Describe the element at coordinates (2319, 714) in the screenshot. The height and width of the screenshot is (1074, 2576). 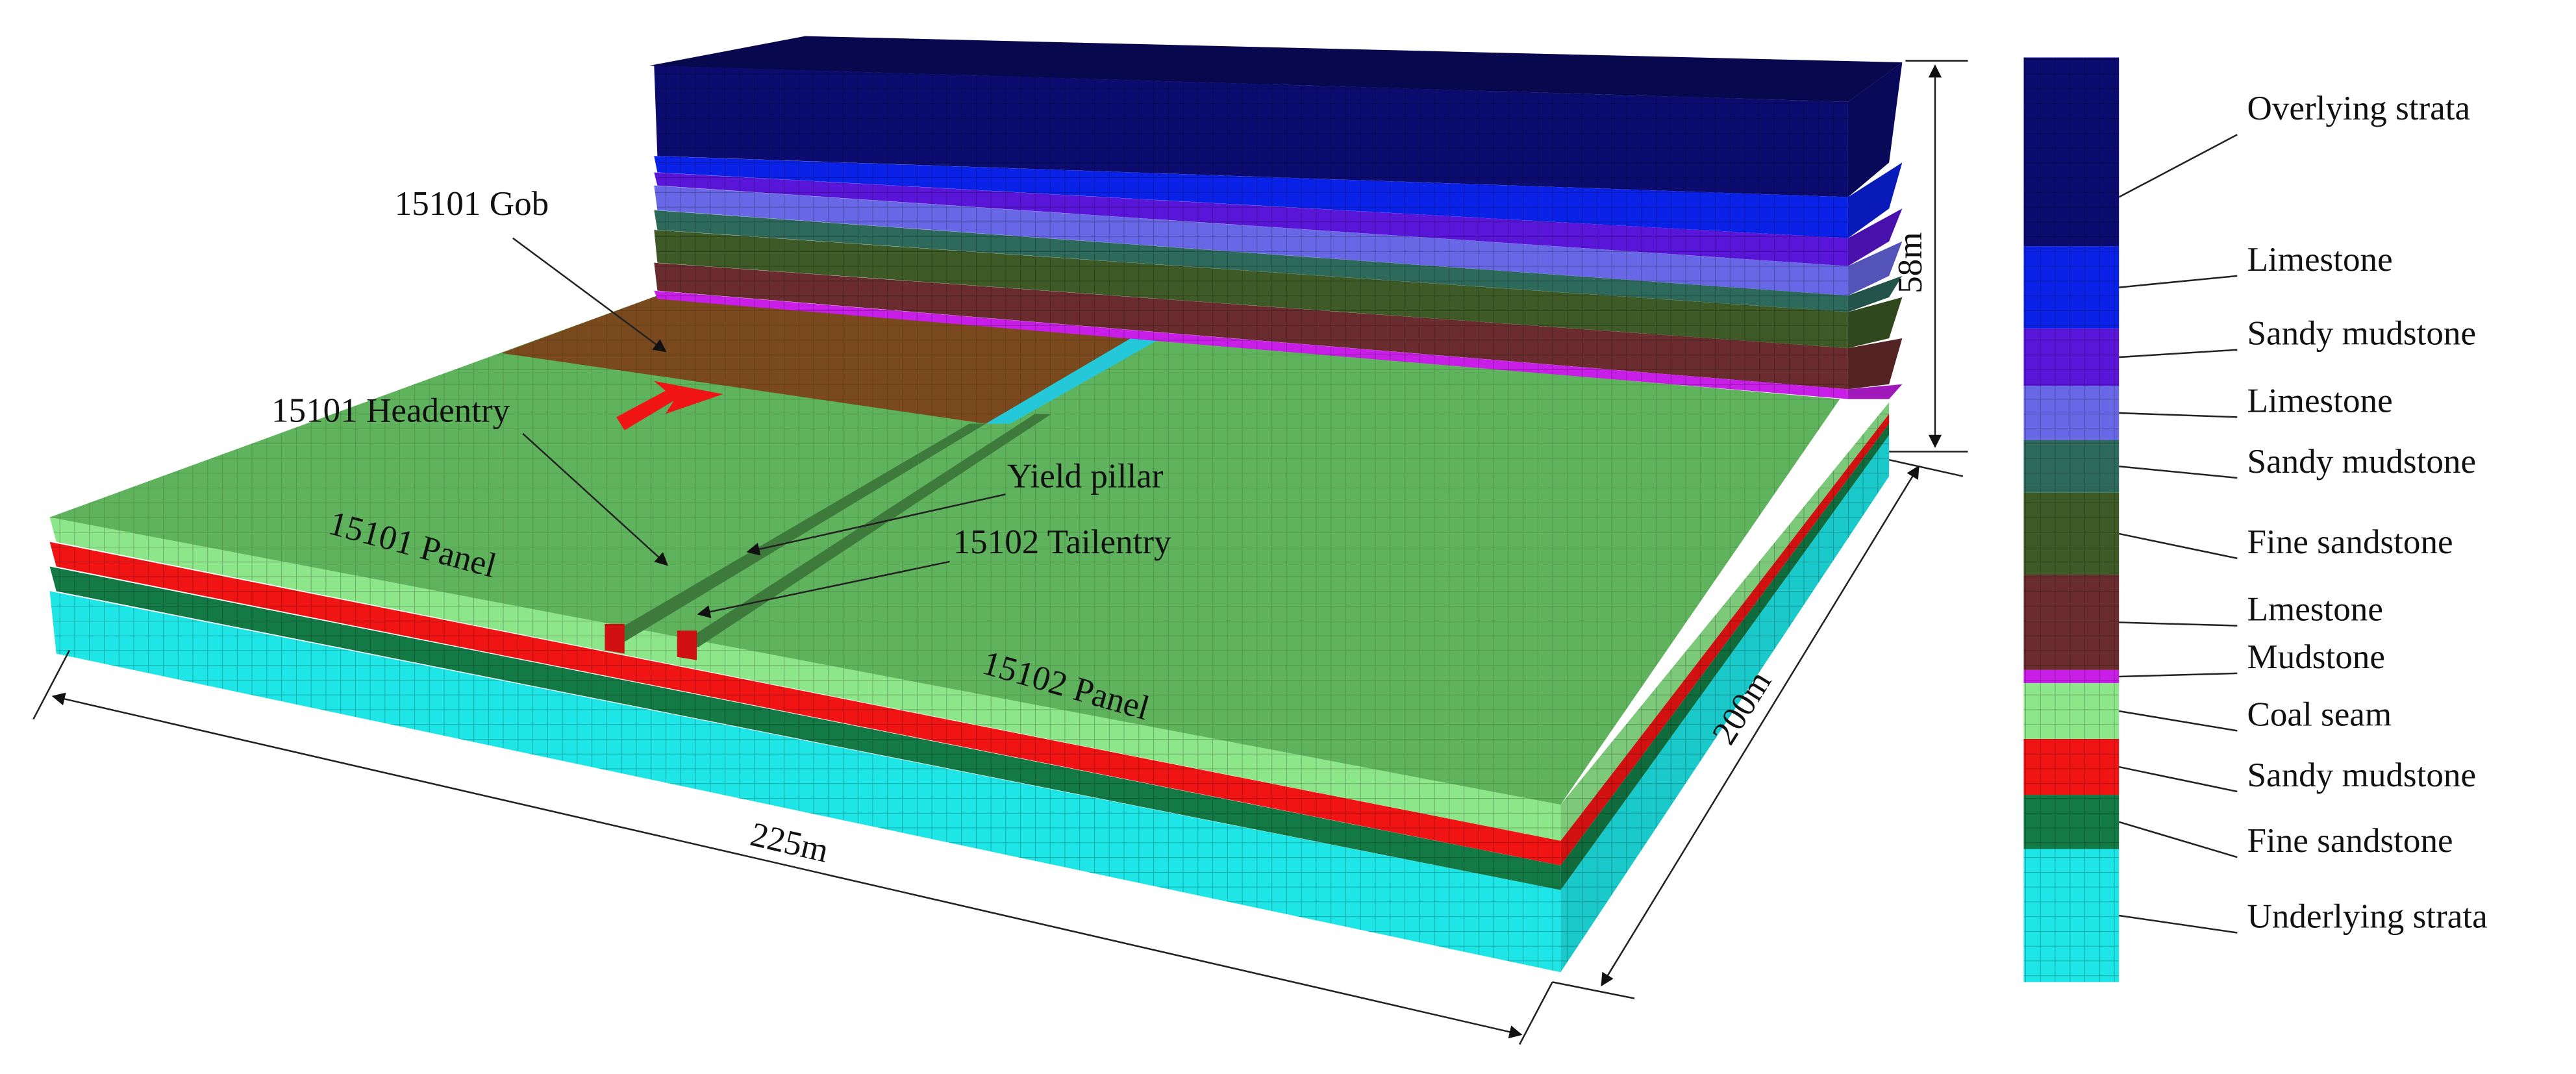
I see `legend-label: Coal seam` at that location.